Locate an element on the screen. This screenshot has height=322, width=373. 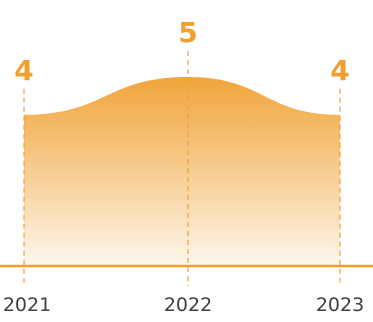
value-label-2021: 4 is located at coordinates (23, 70).